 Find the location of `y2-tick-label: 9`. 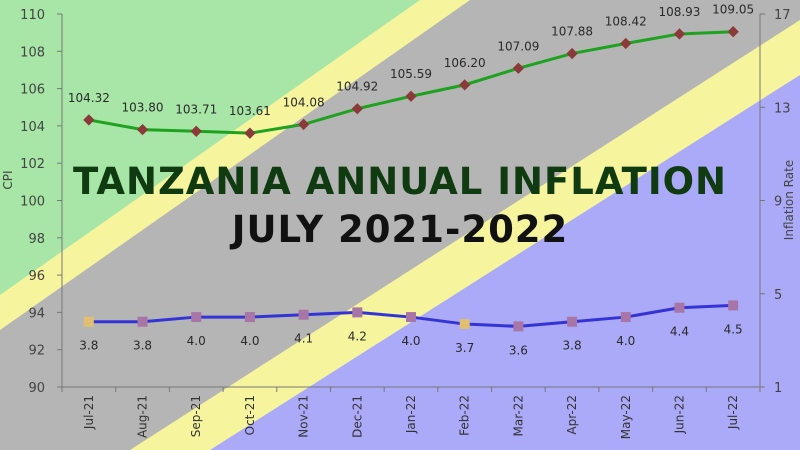

y2-tick-label: 9 is located at coordinates (778, 202).